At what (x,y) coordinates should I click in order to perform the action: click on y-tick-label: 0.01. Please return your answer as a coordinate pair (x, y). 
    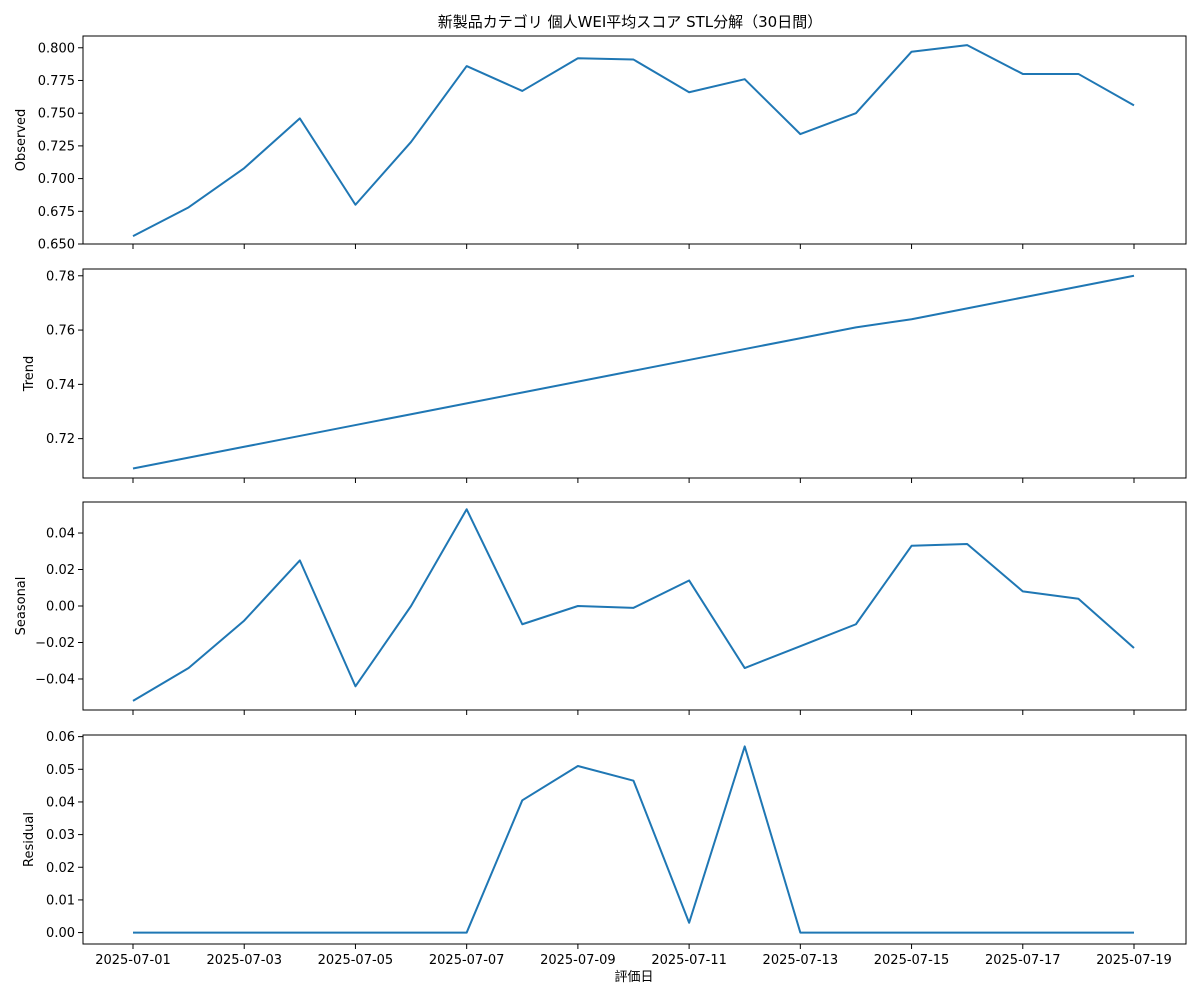
    Looking at the image, I should click on (60, 900).